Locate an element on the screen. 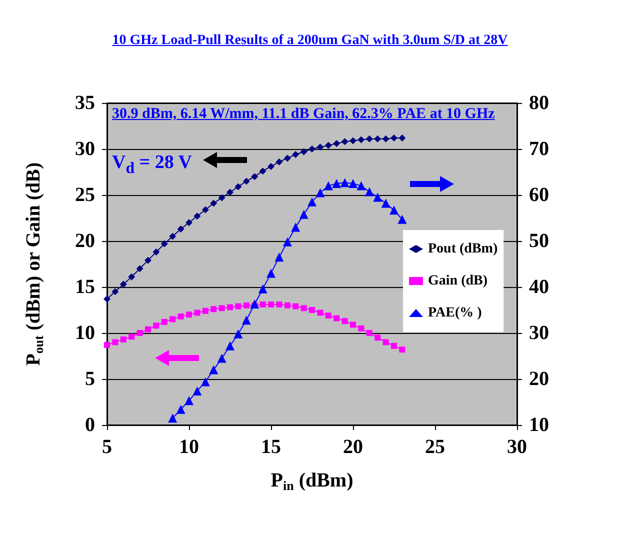 Image resolution: width=620 pixels, height=539 pixels. y-tick-label: 0 is located at coordinates (90, 425).